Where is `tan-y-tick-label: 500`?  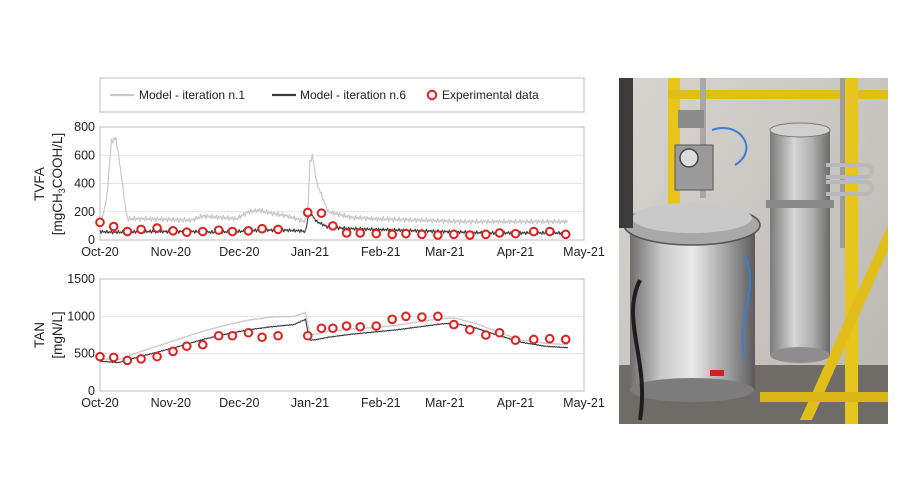
tan-y-tick-label: 500 is located at coordinates (84, 354).